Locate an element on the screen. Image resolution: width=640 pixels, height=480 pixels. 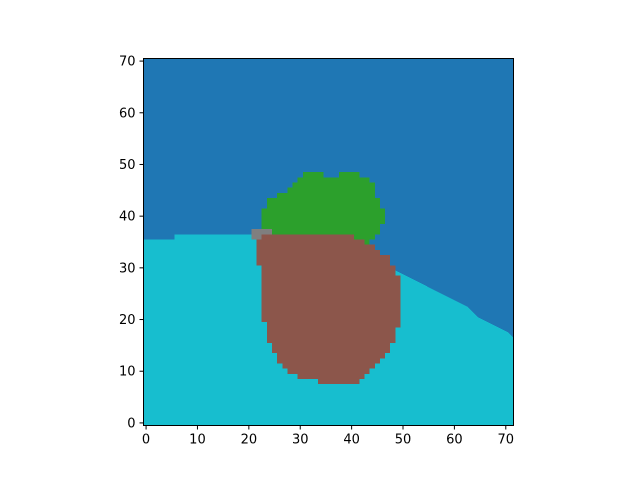
region-trunk-rock is located at coordinates (328, 309).